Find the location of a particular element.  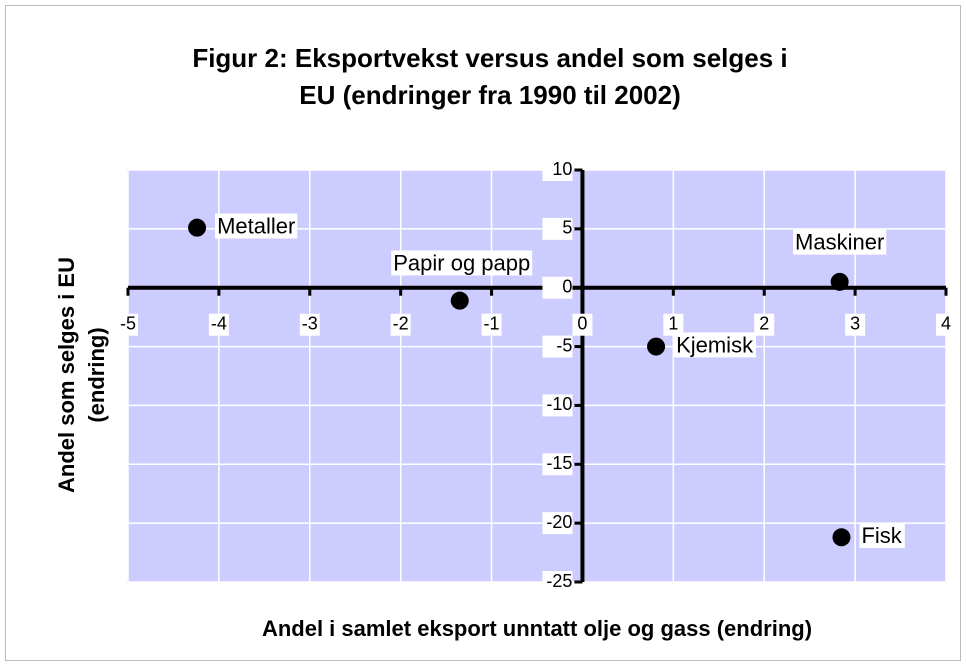

point-label: Kjemisk is located at coordinates (715, 344).